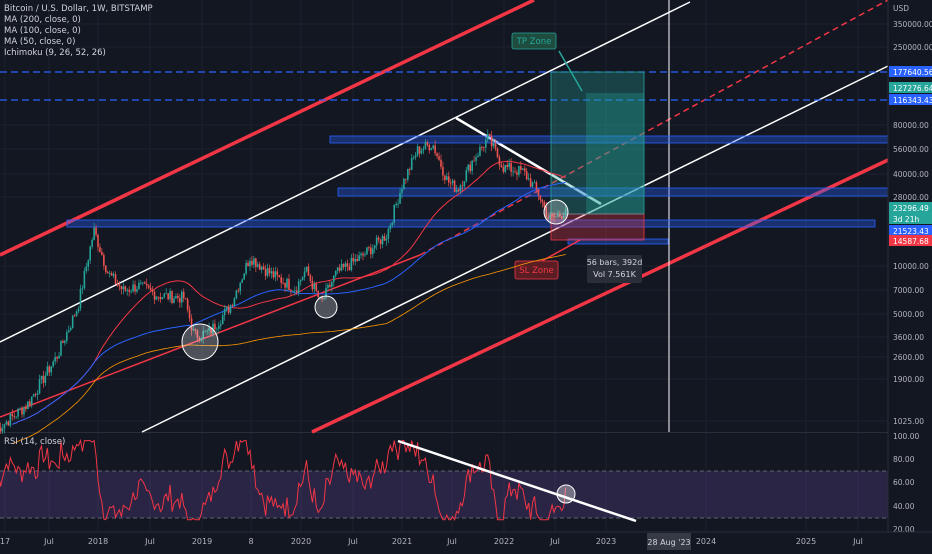  I want to click on rsi-tick-label: 40.00, so click(904, 506).